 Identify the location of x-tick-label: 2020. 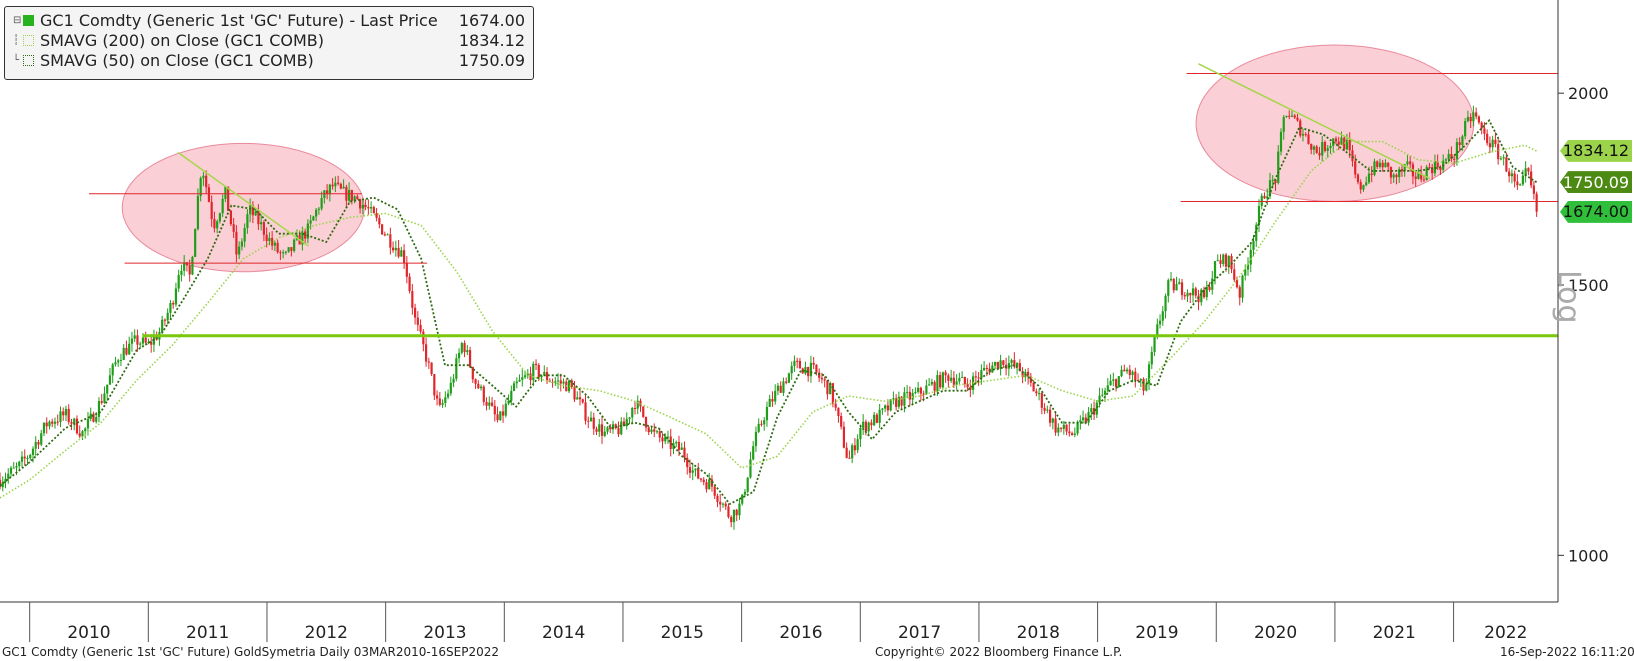
(1275, 633).